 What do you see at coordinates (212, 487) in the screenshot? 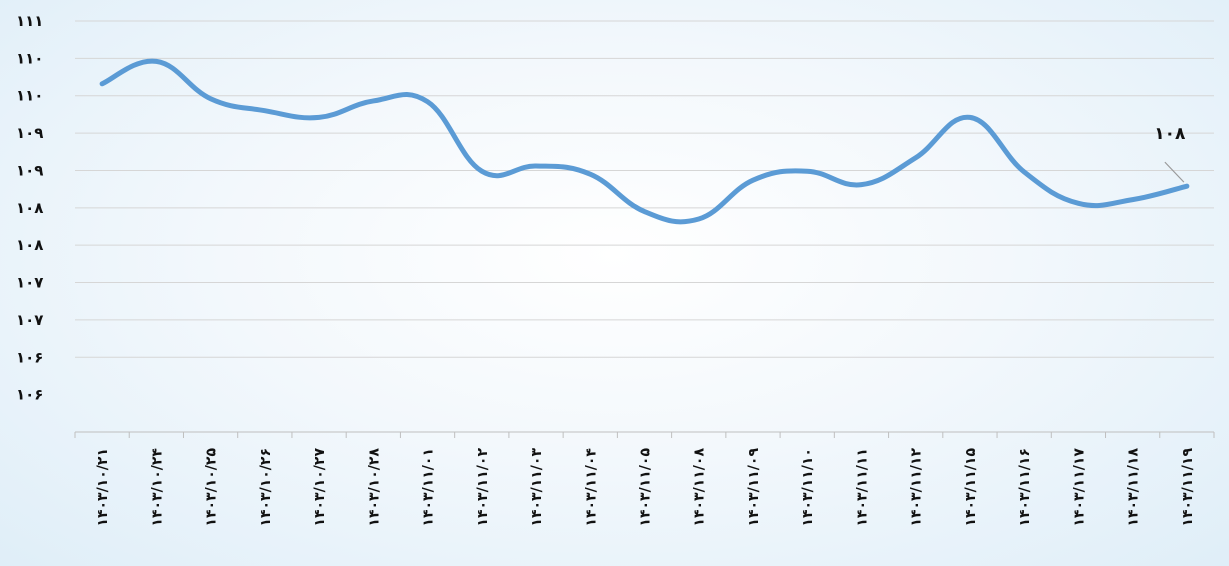
I see `x-tick-label: ۱۴۰۳/۱۰/۲۵` at bounding box center [212, 487].